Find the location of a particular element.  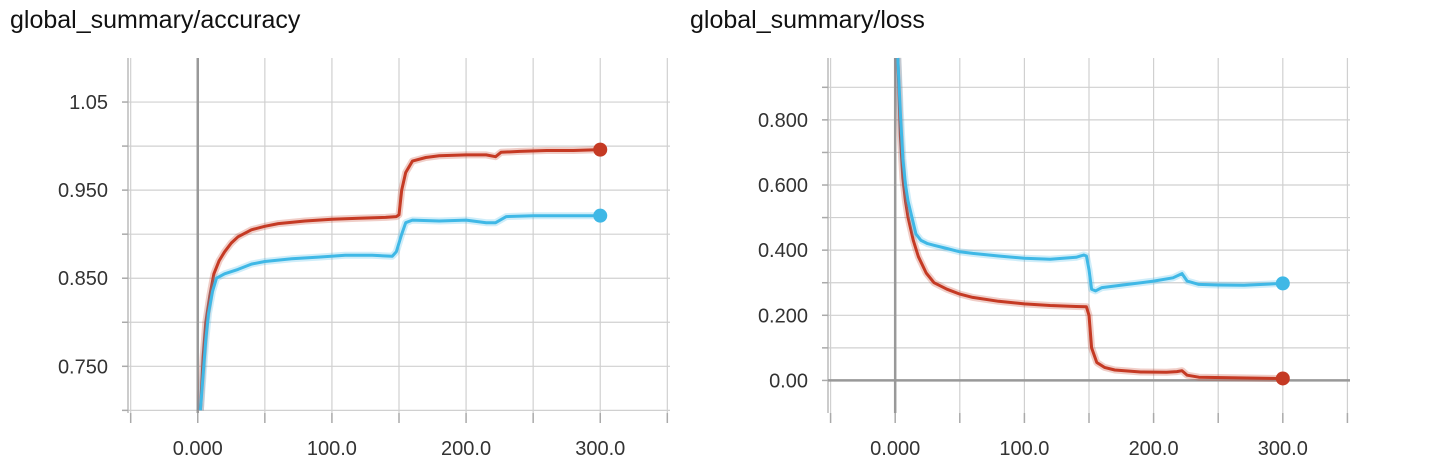

accuracy-x-tick-label: 0.000 is located at coordinates (198, 449).